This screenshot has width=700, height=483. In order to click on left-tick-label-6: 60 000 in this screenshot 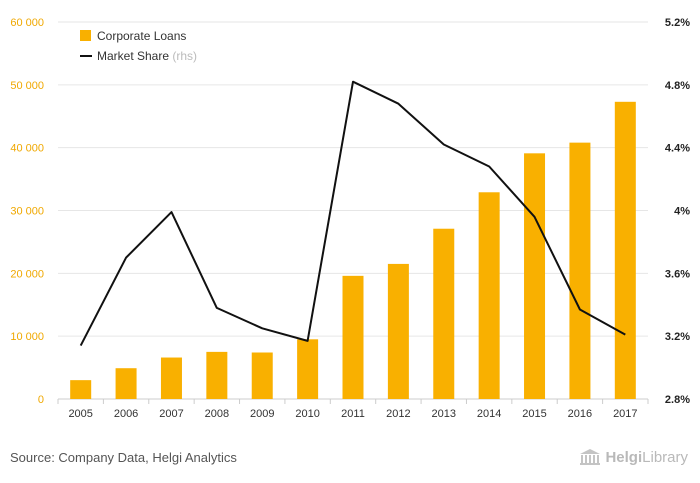, I will do `click(27, 23)`.